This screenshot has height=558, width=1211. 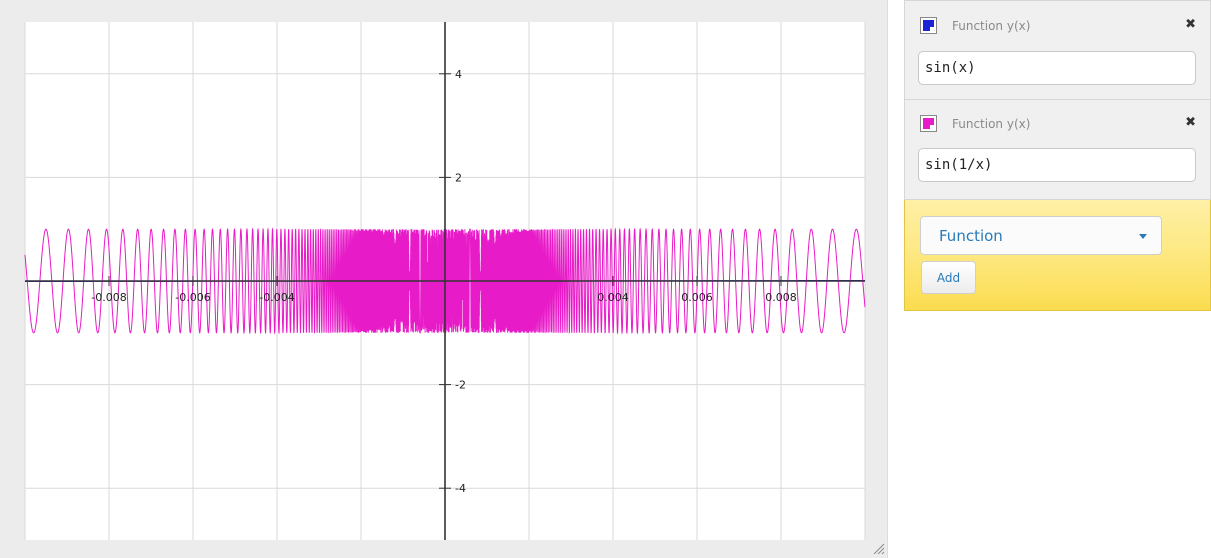 I want to click on y-tick-label: 2, so click(x=458, y=177).